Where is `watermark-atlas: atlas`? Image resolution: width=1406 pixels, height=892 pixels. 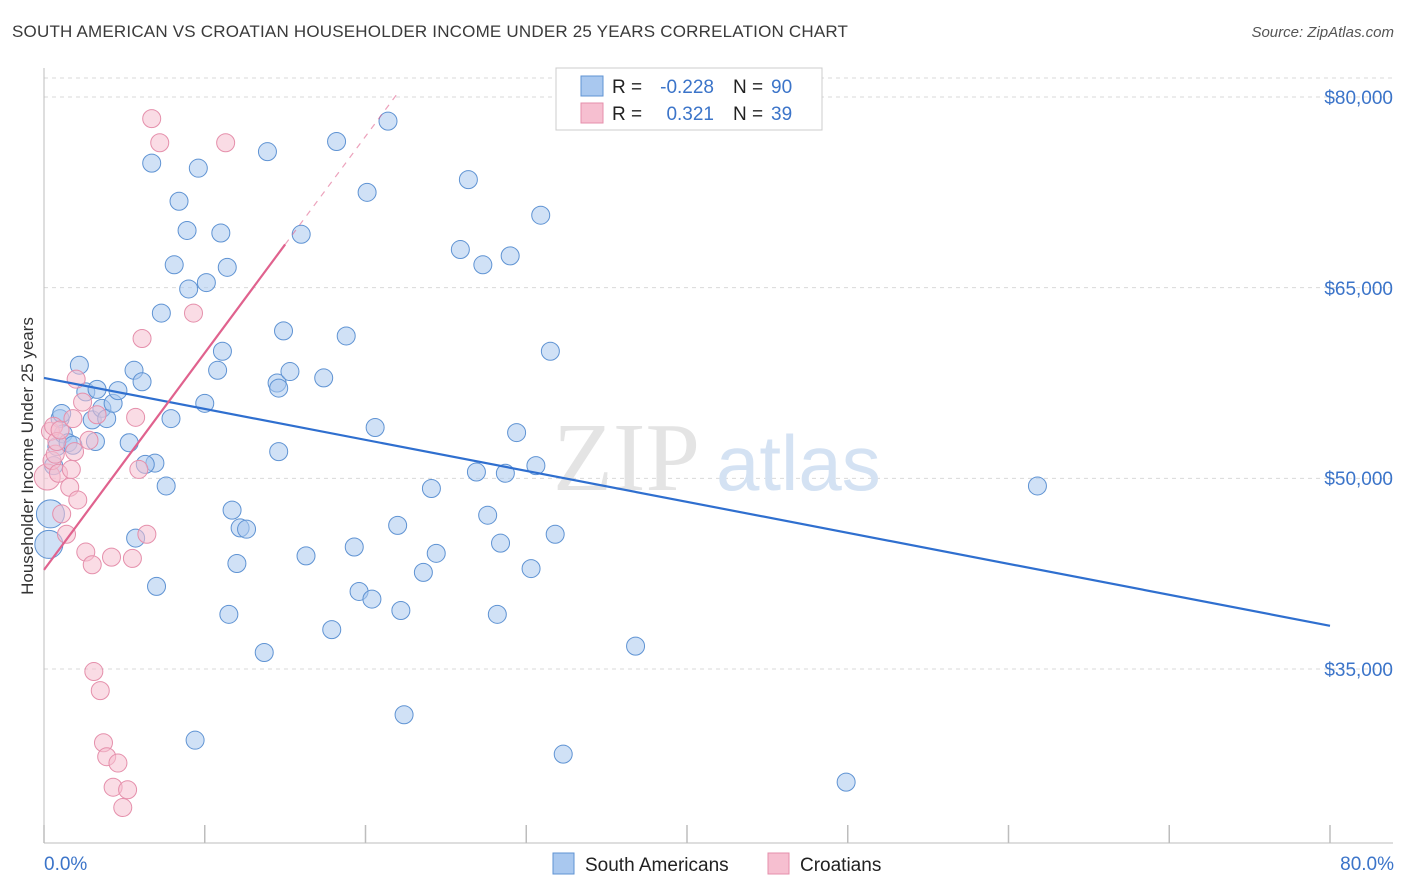
watermark-atlas: atlas is located at coordinates (798, 463).